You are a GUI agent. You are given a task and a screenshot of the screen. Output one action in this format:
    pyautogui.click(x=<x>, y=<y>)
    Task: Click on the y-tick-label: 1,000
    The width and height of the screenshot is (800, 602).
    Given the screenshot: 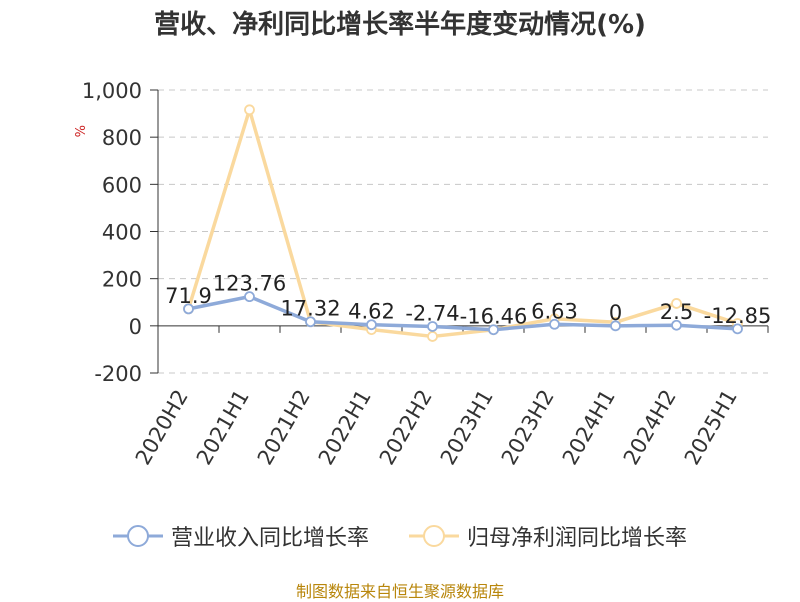 What is the action you would take?
    pyautogui.click(x=112, y=91)
    